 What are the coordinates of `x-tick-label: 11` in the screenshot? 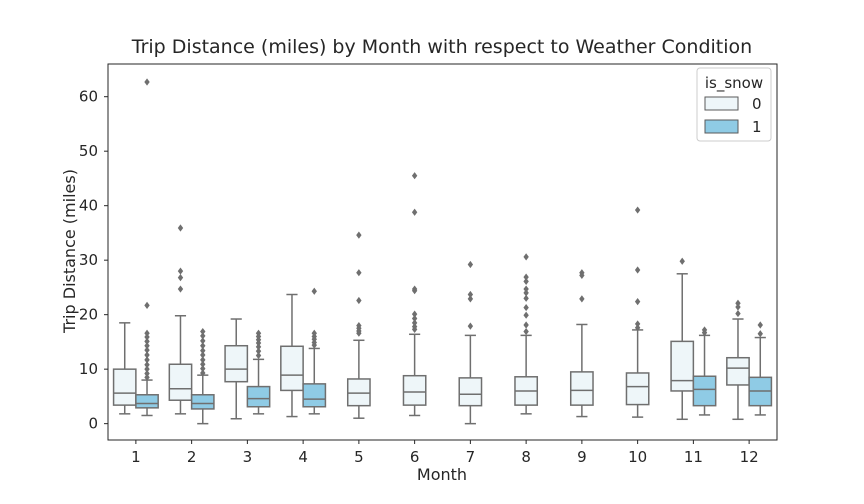 It's located at (693, 457).